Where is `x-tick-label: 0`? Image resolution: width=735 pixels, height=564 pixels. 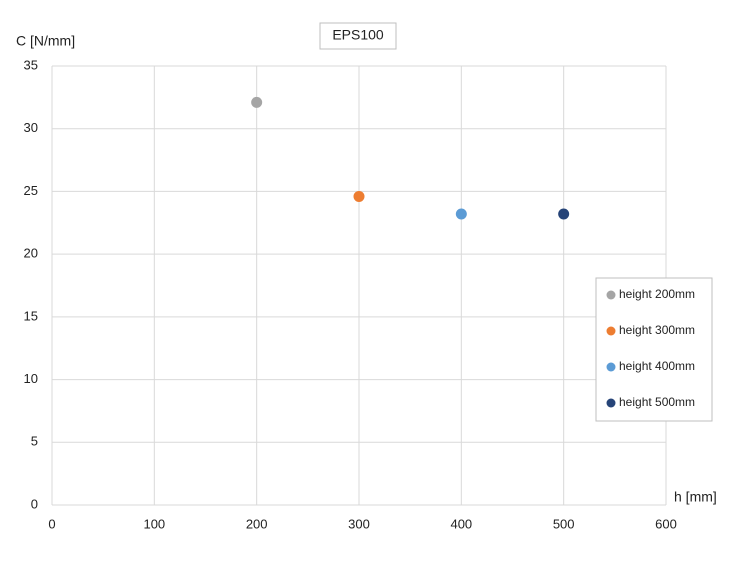 x-tick-label: 0 is located at coordinates (51, 523).